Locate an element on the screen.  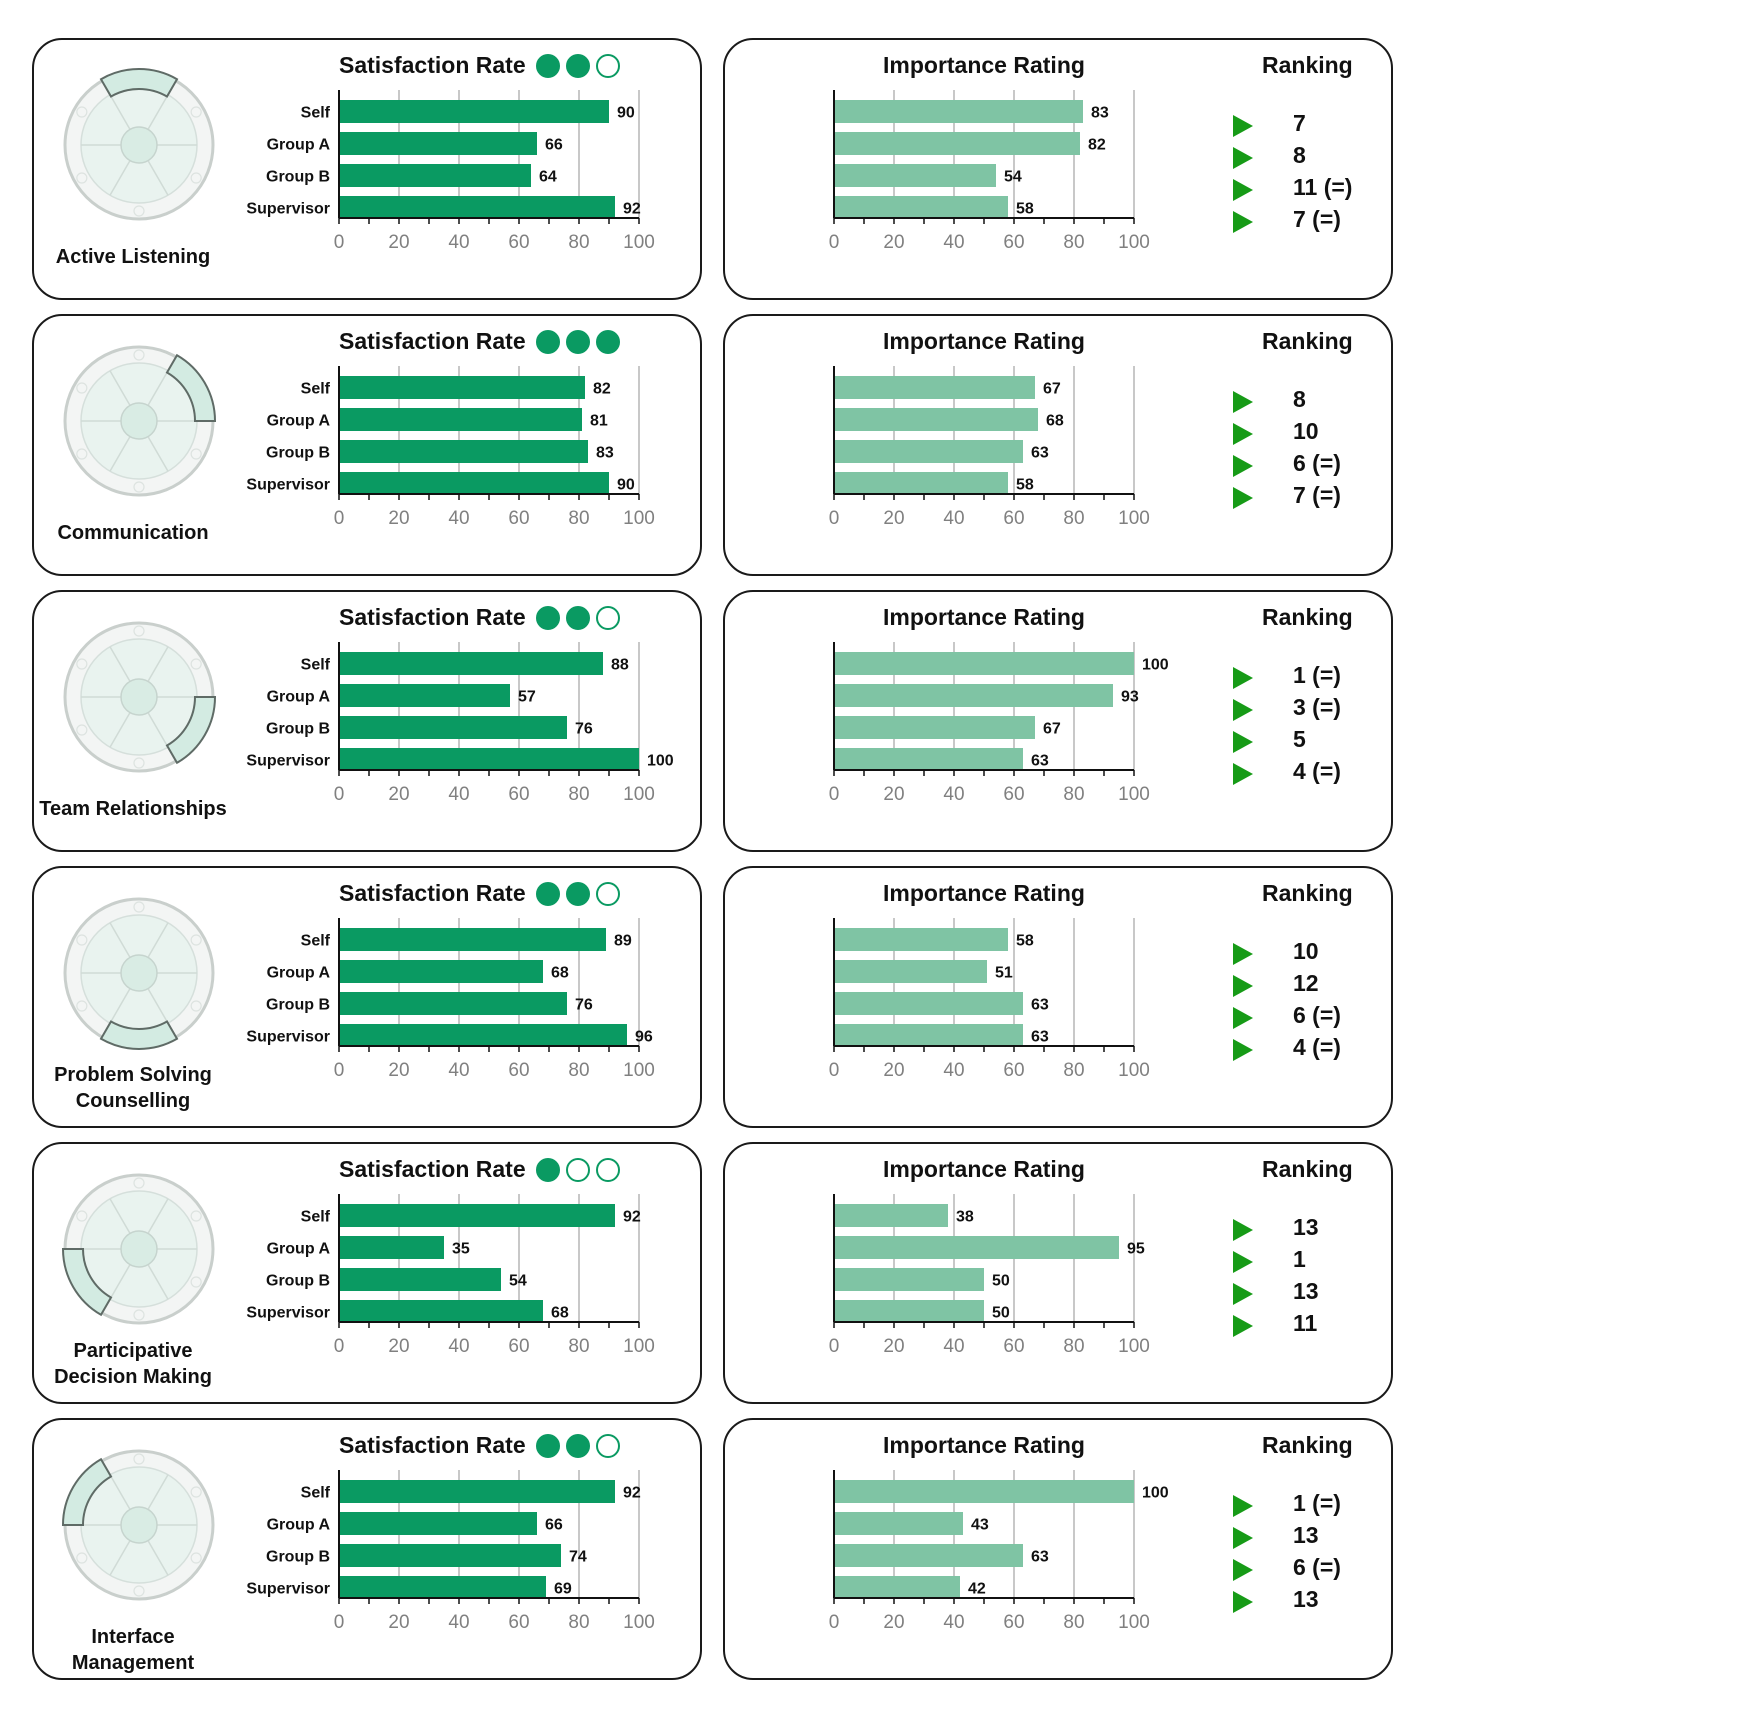
data-label: 50 is located at coordinates (1001, 1313).